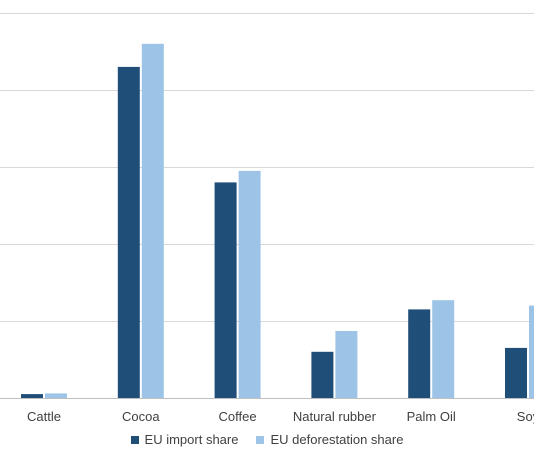  Describe the element at coordinates (128, 232) in the screenshot. I see `bar-cocoa-import` at that location.